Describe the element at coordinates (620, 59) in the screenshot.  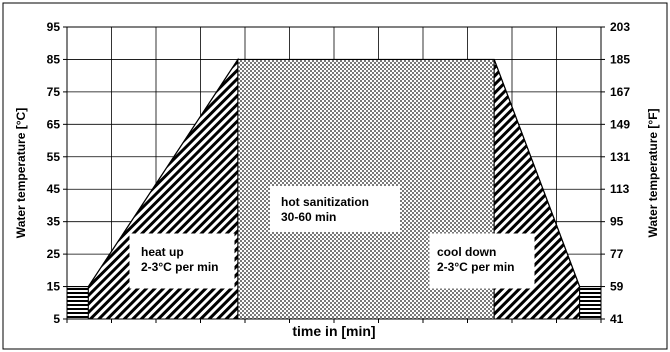
I see `y-right-tick-label: 185` at that location.